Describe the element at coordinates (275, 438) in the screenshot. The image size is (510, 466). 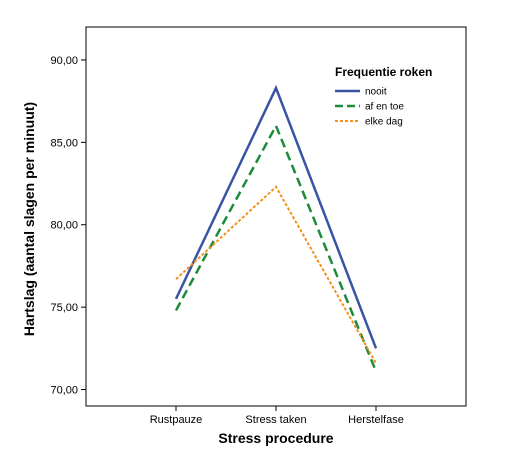
I see `x-axis-title: Stress procedure` at that location.